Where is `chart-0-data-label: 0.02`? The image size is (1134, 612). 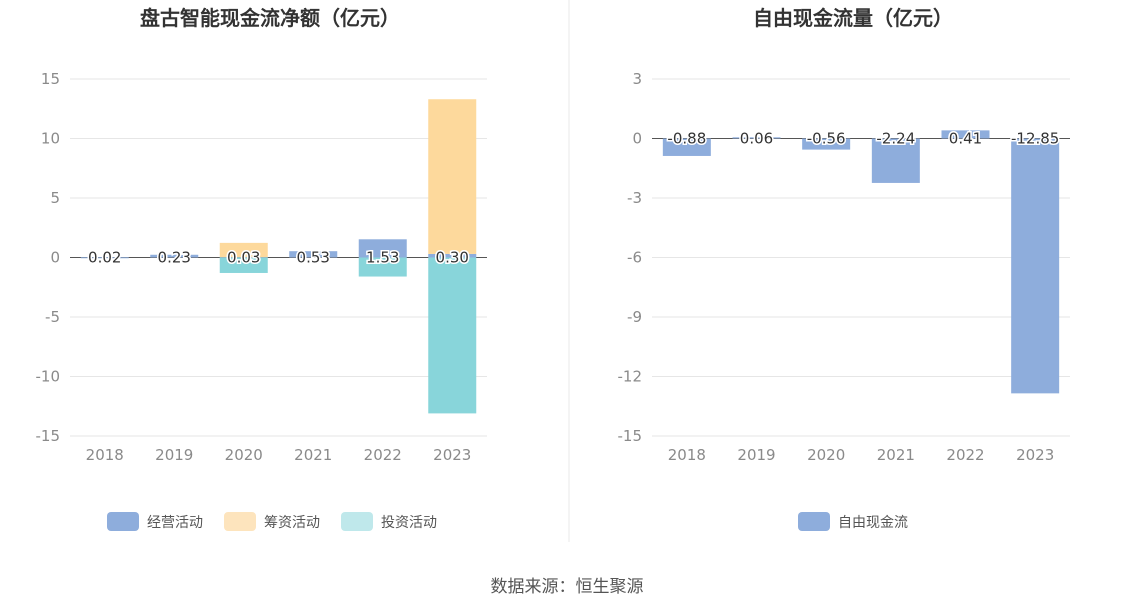 chart-0-data-label: 0.02 is located at coordinates (104, 258).